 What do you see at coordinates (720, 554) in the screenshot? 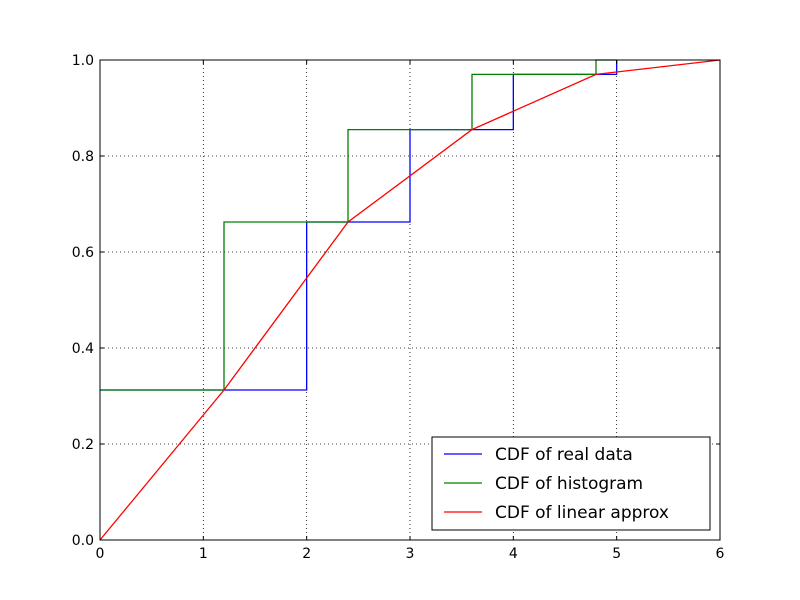
I see `x-tick-label: 6` at bounding box center [720, 554].